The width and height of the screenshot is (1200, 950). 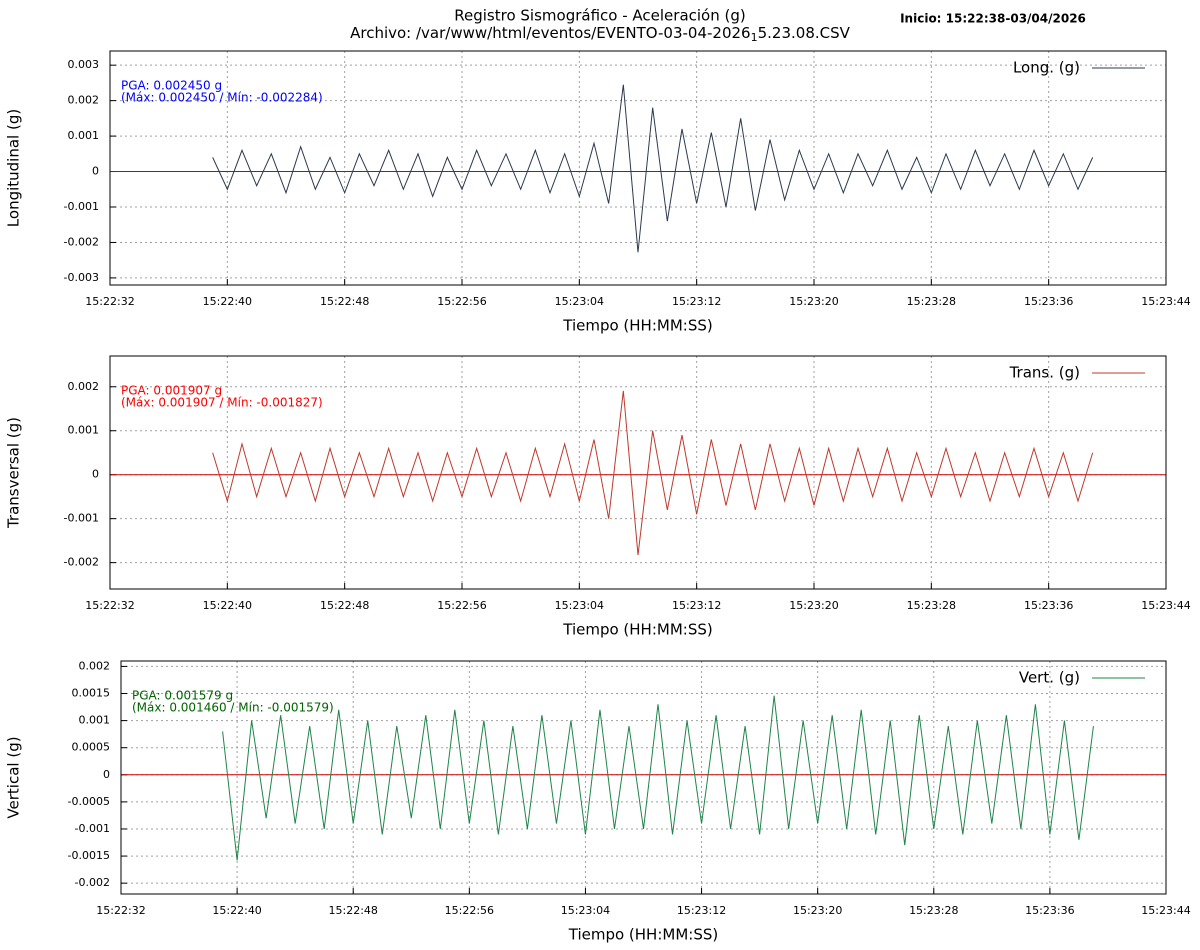 What do you see at coordinates (1044, 373) in the screenshot?
I see `legend-label: Trans. (g)` at bounding box center [1044, 373].